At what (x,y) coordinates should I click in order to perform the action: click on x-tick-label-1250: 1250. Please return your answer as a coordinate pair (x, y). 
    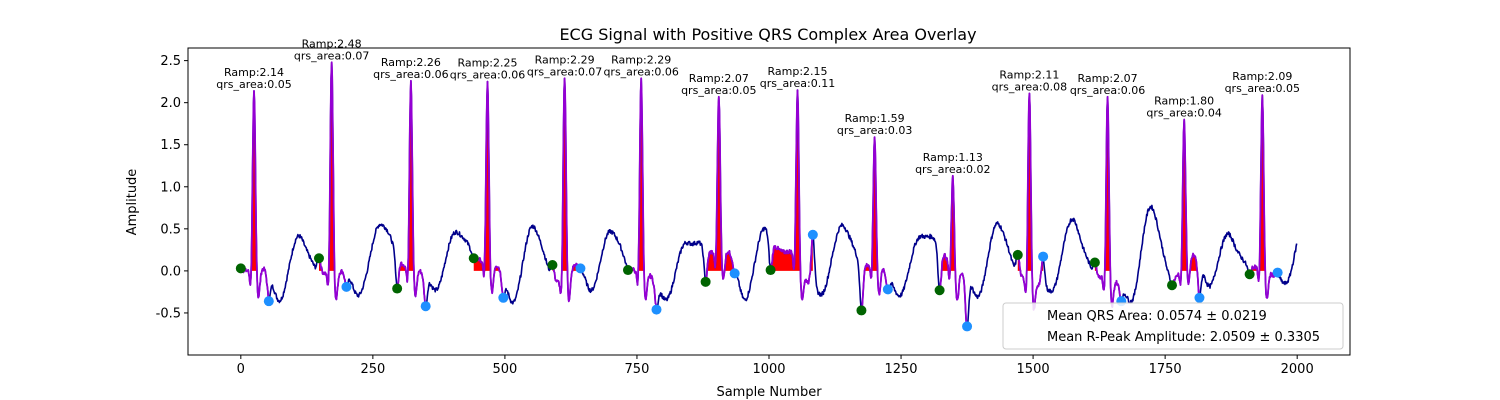
    Looking at the image, I should click on (900, 369).